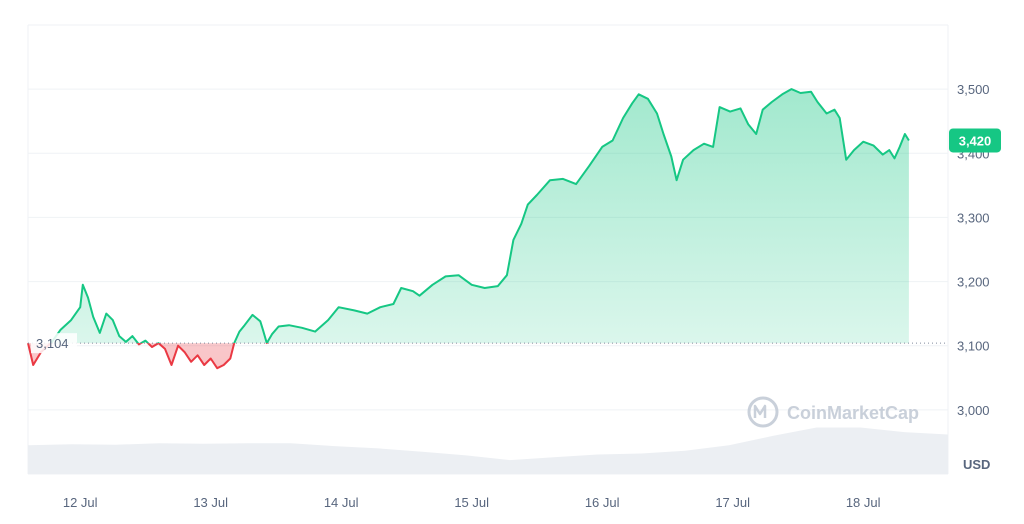 This screenshot has height=524, width=1024. Describe the element at coordinates (732, 502) in the screenshot. I see `x-tick-label: 17 Jul` at that location.